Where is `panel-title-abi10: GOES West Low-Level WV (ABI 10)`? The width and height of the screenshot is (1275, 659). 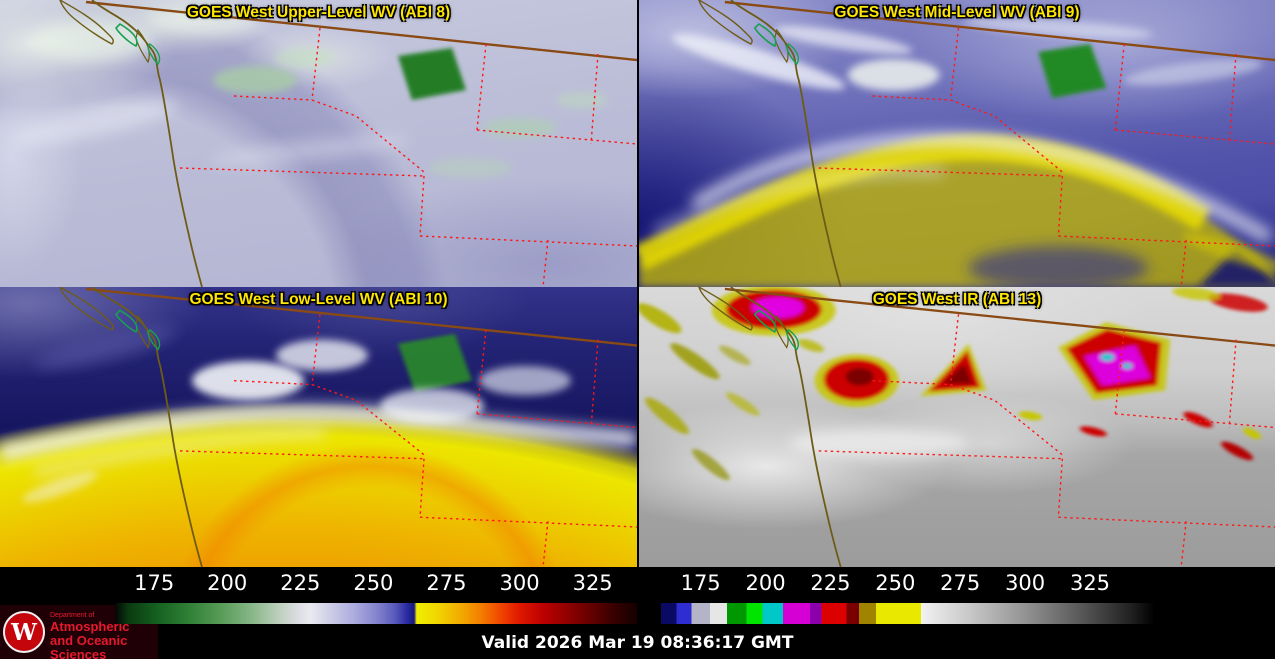 panel-title-abi10: GOES West Low-Level WV (ABI 10) is located at coordinates (318, 299).